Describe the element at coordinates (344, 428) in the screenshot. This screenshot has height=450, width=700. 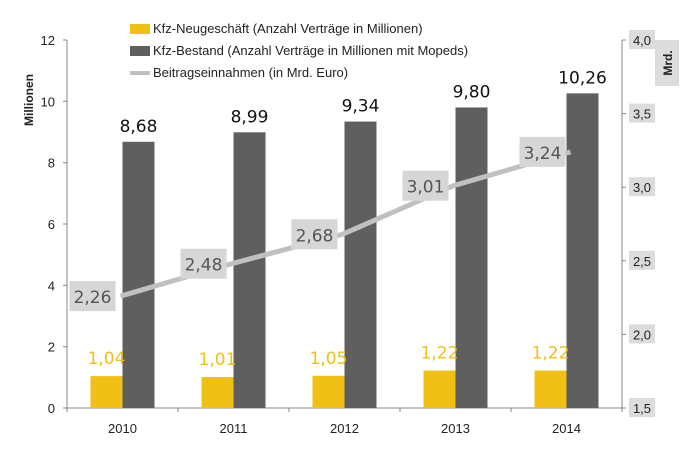
I see `x-tick-label: 2012` at that location.